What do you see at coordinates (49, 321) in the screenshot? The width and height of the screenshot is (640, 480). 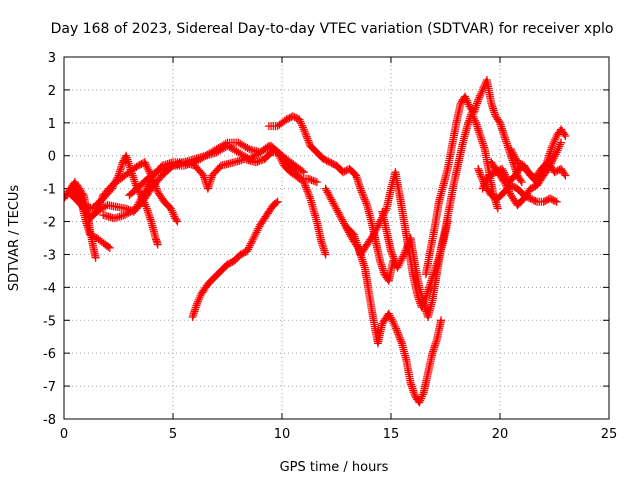 I see `y-tick-label: -5` at bounding box center [49, 321].